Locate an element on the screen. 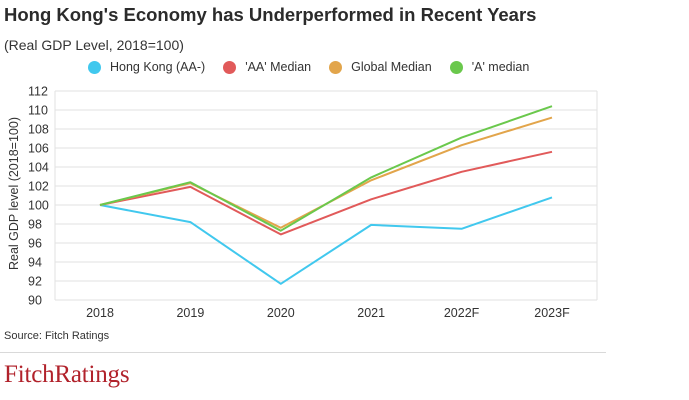 The width and height of the screenshot is (689, 400). legend-item-global-median: Global Median is located at coordinates (380, 67).